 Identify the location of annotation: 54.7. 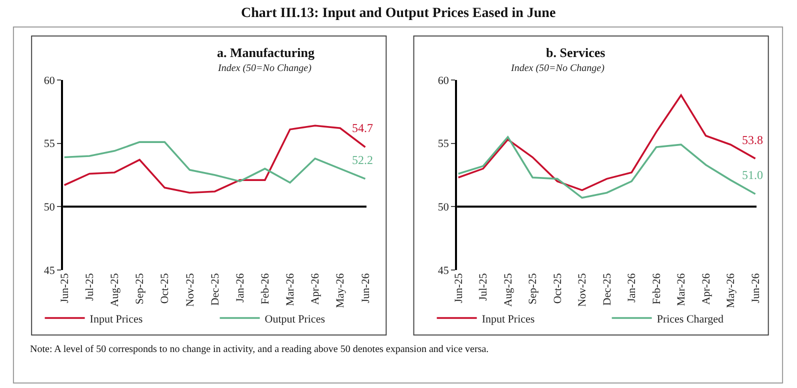
(362, 128).